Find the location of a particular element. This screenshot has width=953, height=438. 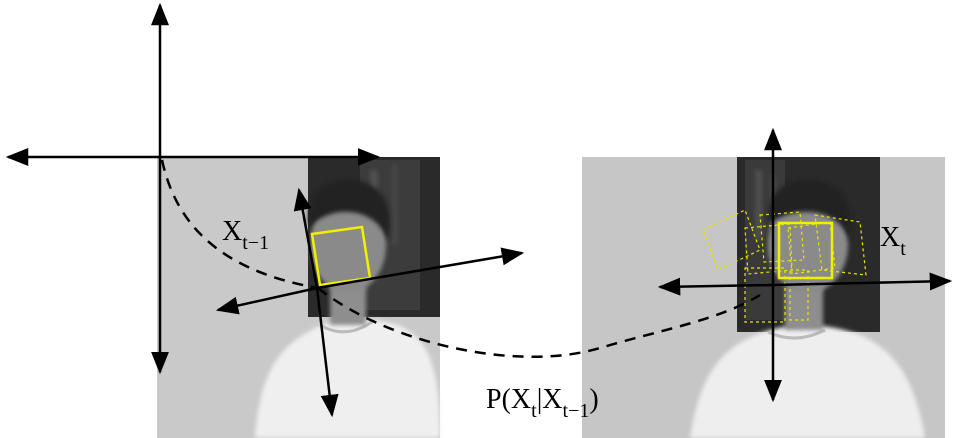

face-box-current is located at coordinates (805, 250).